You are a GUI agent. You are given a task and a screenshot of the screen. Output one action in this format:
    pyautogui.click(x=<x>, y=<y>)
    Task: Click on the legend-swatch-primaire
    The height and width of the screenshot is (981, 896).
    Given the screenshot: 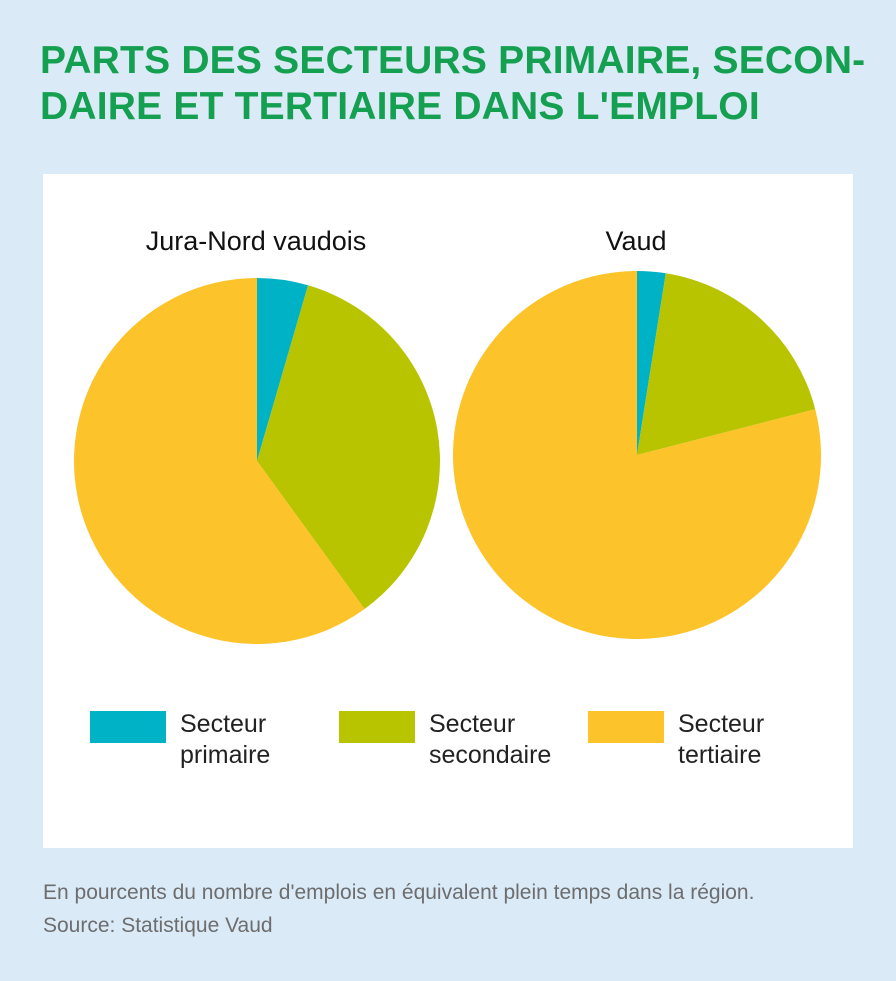 What is the action you would take?
    pyautogui.click(x=128, y=727)
    